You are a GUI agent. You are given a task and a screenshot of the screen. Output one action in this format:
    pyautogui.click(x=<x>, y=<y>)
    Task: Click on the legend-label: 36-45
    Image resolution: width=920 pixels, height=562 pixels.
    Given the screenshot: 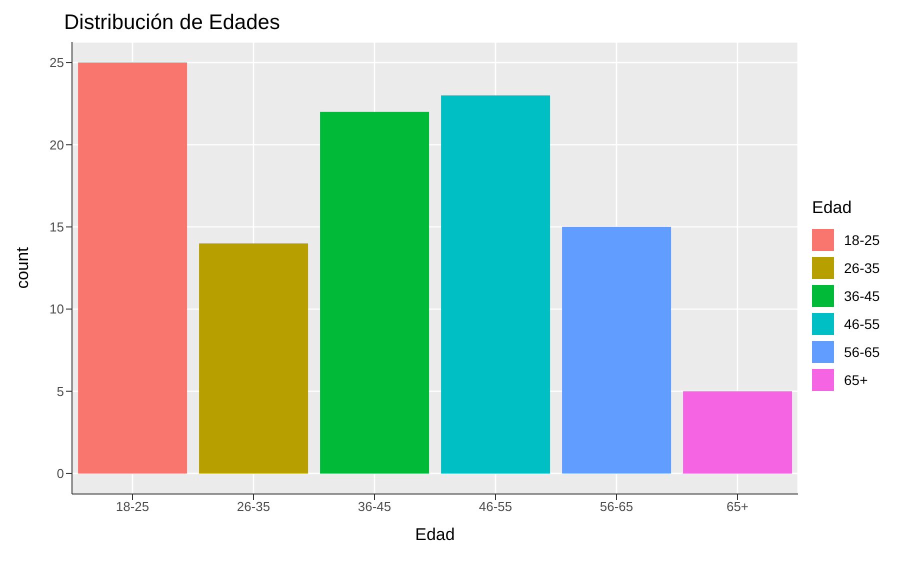 What is the action you would take?
    pyautogui.click(x=862, y=296)
    